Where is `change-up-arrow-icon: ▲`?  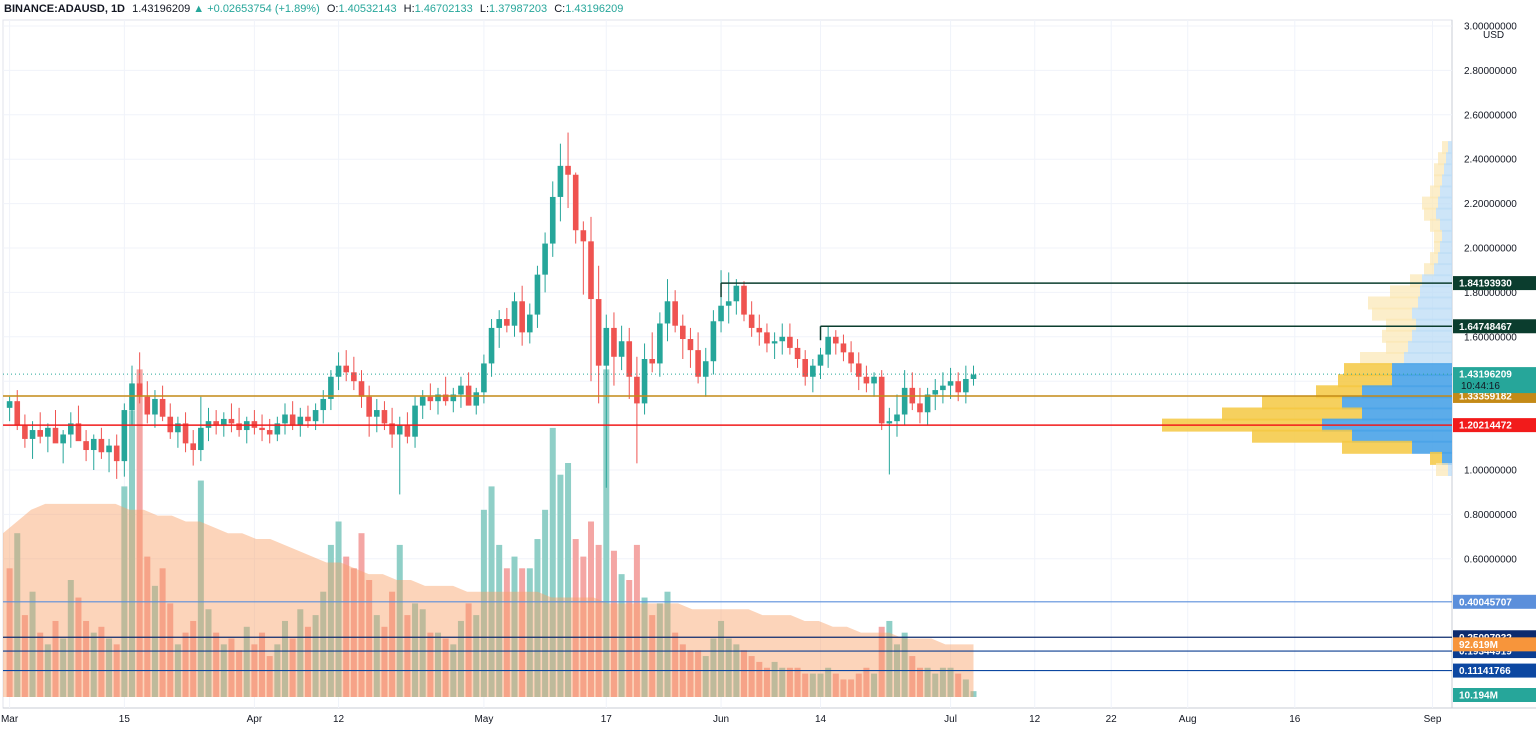
change-up-arrow-icon: ▲ is located at coordinates (199, 9).